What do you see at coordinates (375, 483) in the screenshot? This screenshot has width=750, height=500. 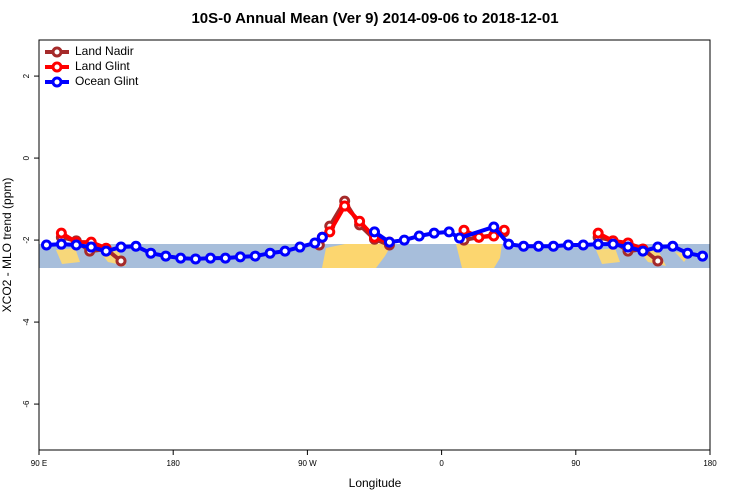 I see `x-axis-label: Longitude` at bounding box center [375, 483].